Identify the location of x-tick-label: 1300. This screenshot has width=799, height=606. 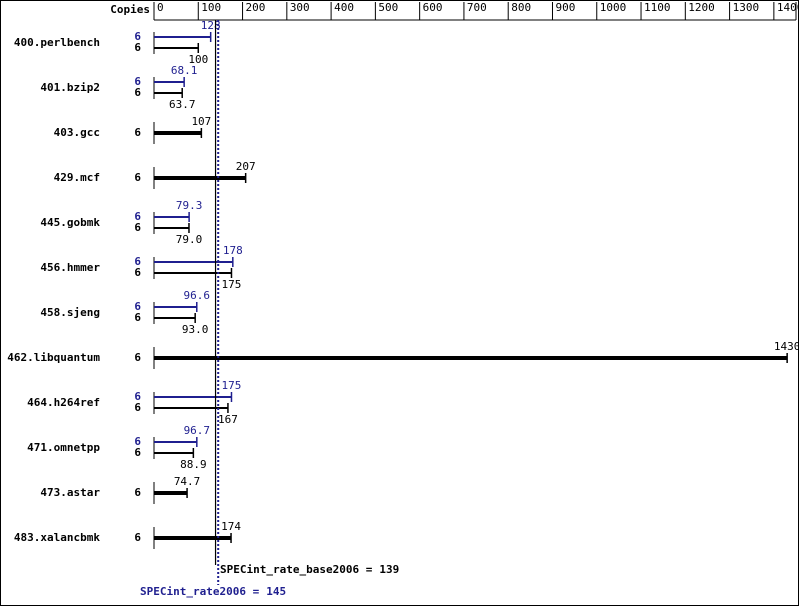
(746, 7).